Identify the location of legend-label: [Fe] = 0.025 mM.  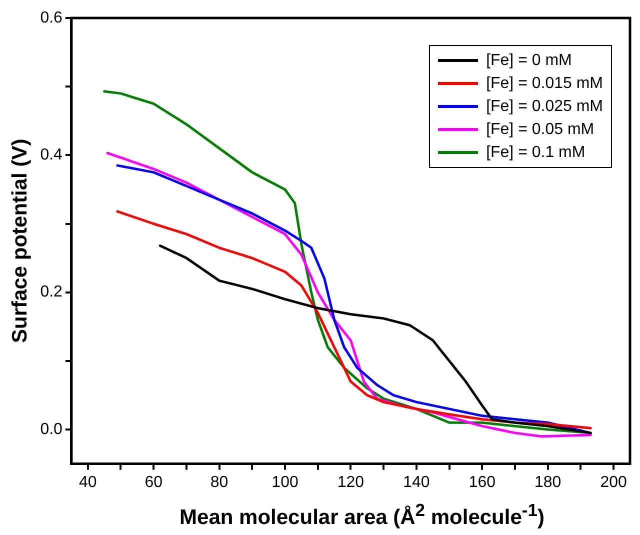
(544, 107).